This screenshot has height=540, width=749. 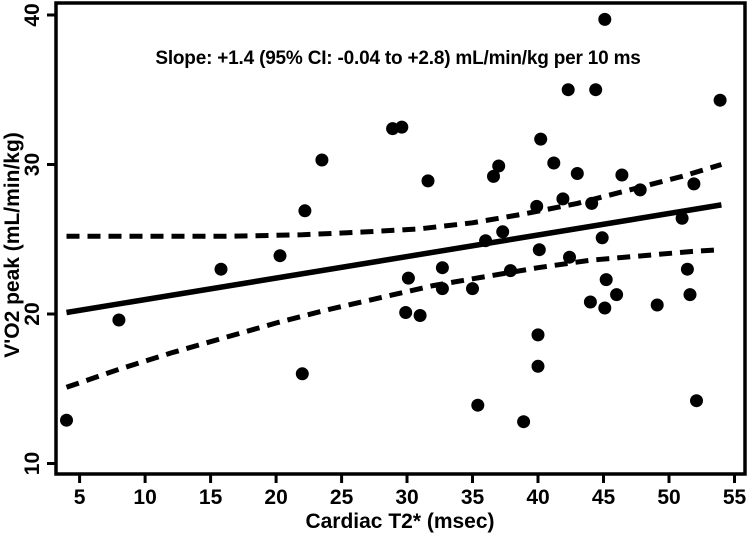 I want to click on x-tick-label: 45, so click(x=604, y=497).